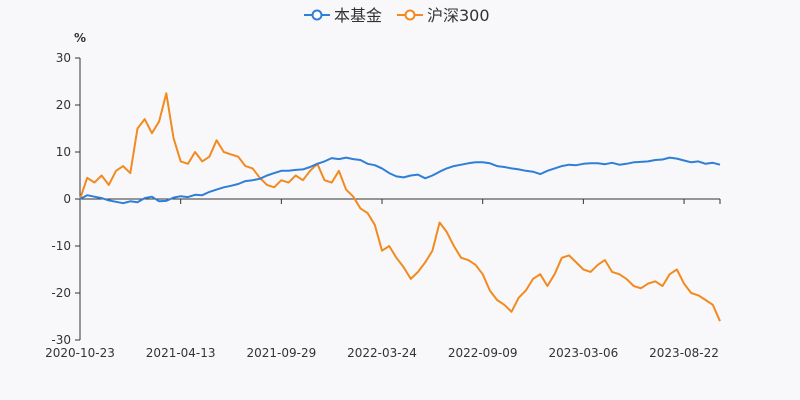 The width and height of the screenshot is (800, 400). What do you see at coordinates (181, 353) in the screenshot?
I see `x-tick-label: 2021-04-13` at bounding box center [181, 353].